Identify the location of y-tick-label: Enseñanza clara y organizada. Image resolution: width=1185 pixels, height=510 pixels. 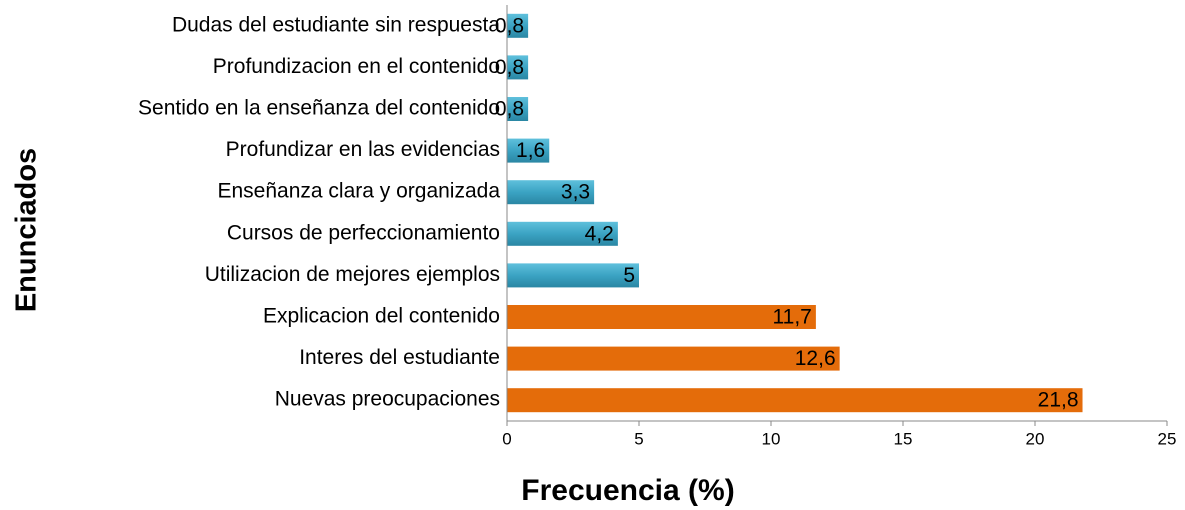
(358, 191).